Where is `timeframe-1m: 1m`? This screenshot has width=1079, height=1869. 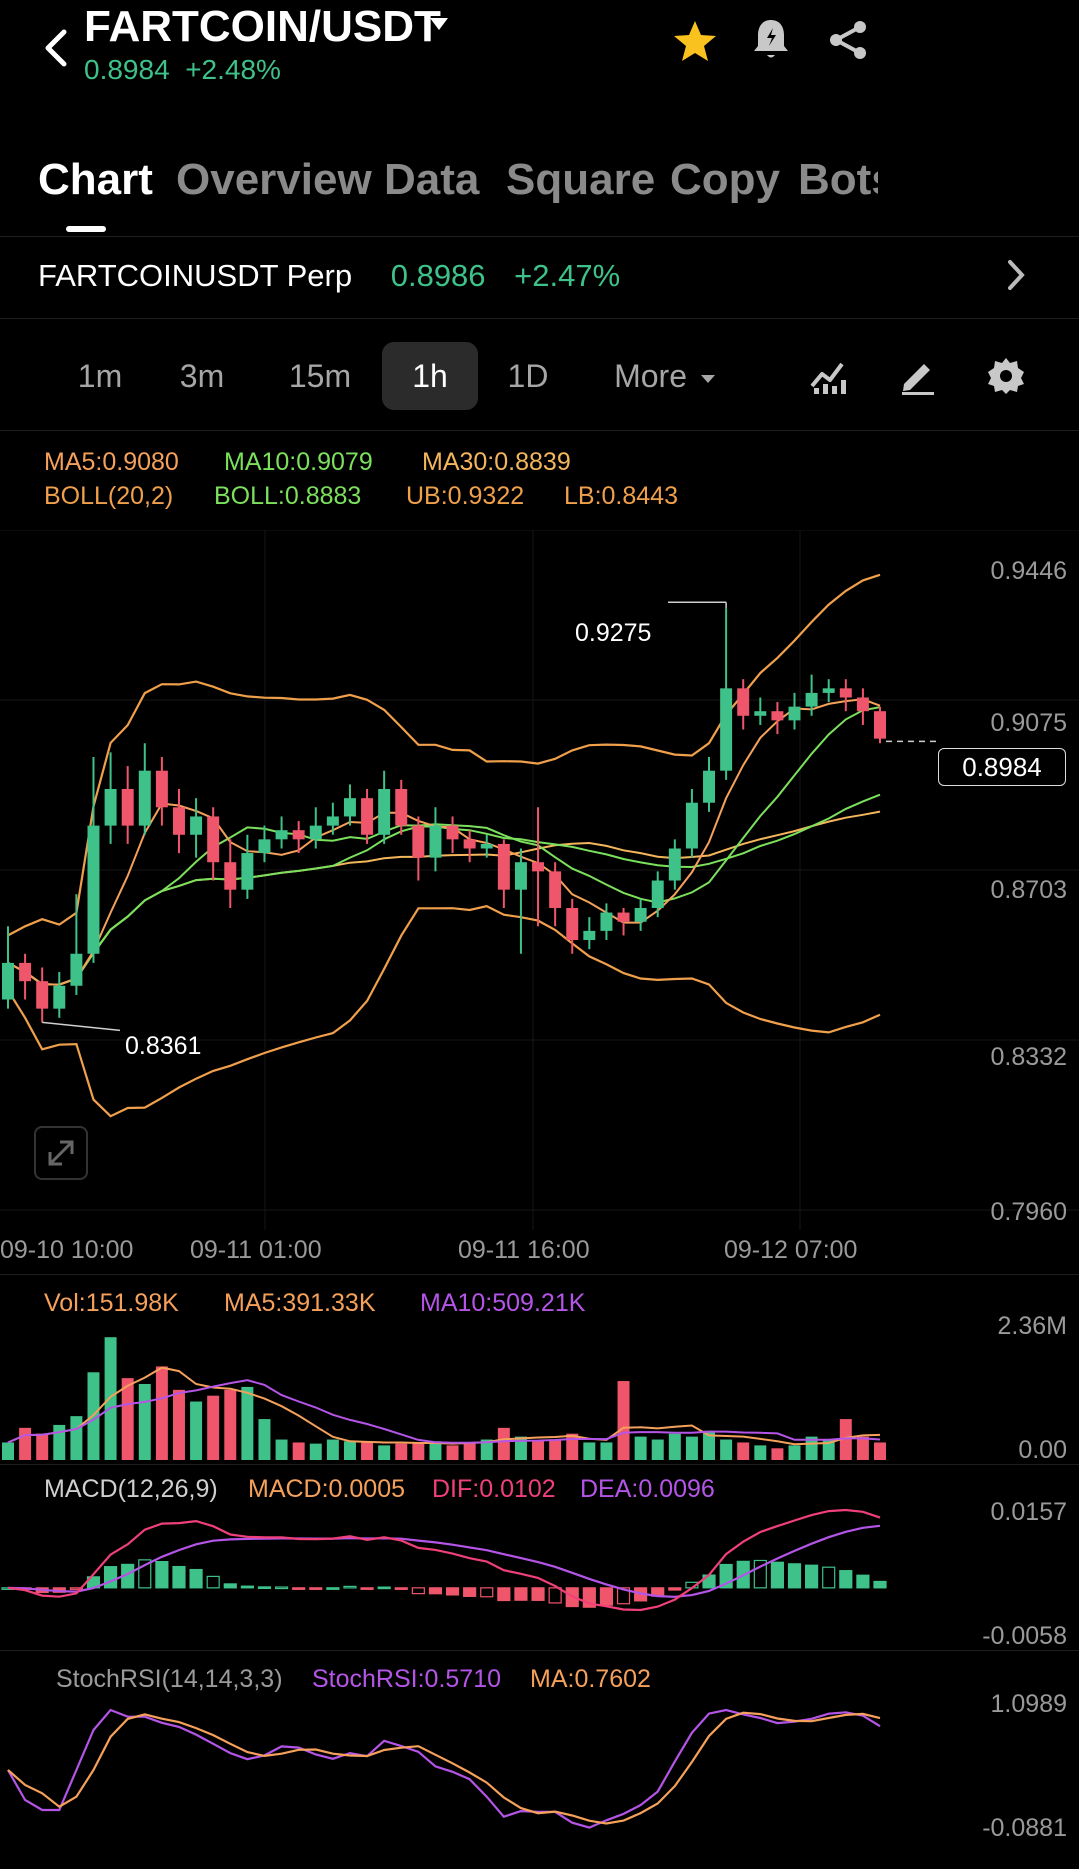
timeframe-1m: 1m is located at coordinates (100, 376).